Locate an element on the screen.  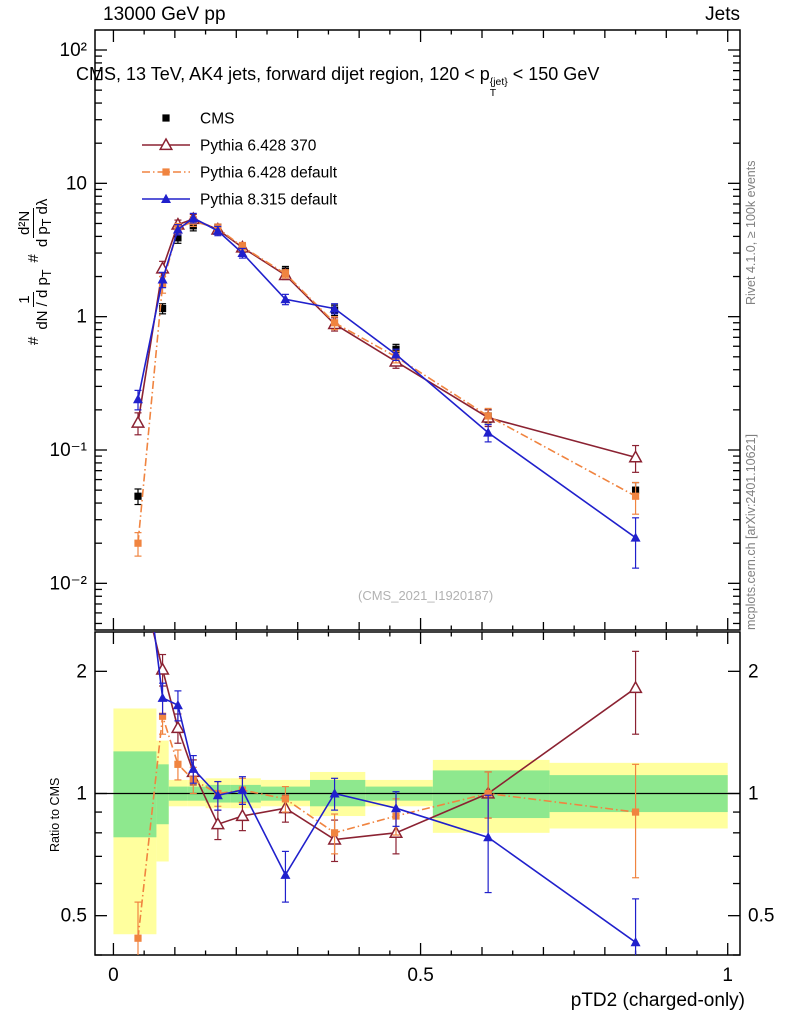
plot-title-tail: < 150 GeV is located at coordinates (556, 74).